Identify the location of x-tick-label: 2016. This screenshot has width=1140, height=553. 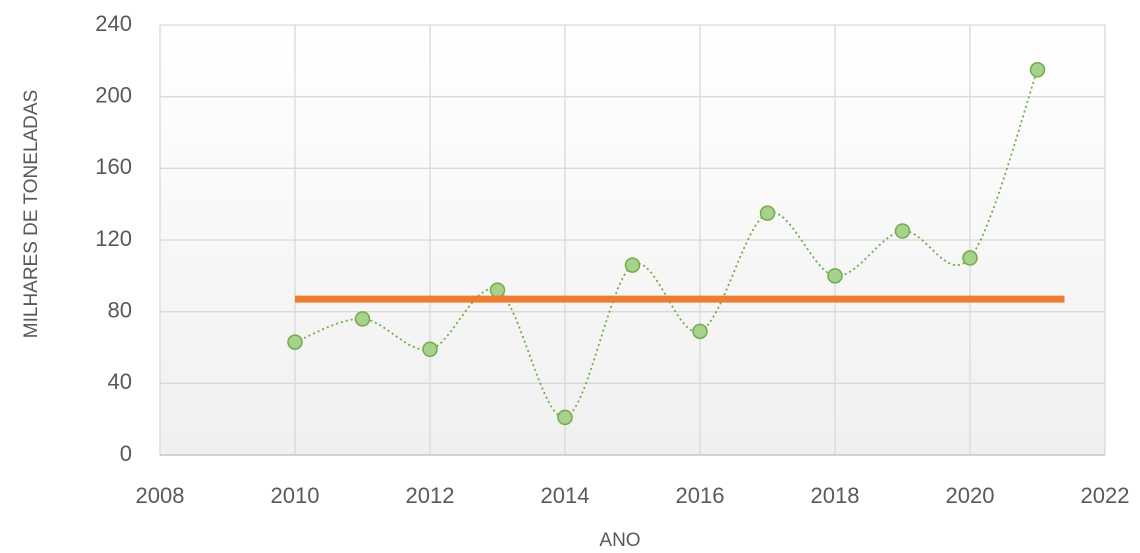
(700, 495).